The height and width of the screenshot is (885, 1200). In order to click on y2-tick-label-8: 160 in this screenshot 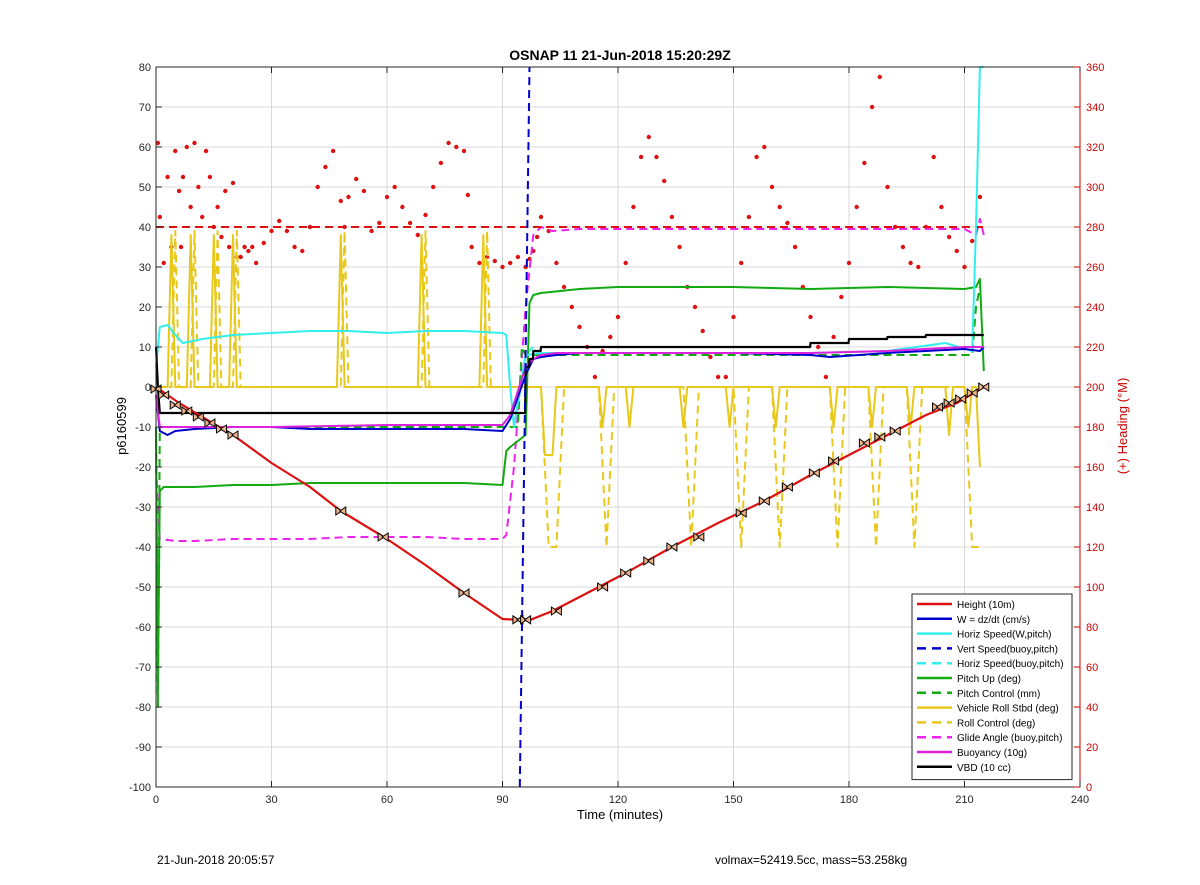, I will do `click(1095, 468)`.